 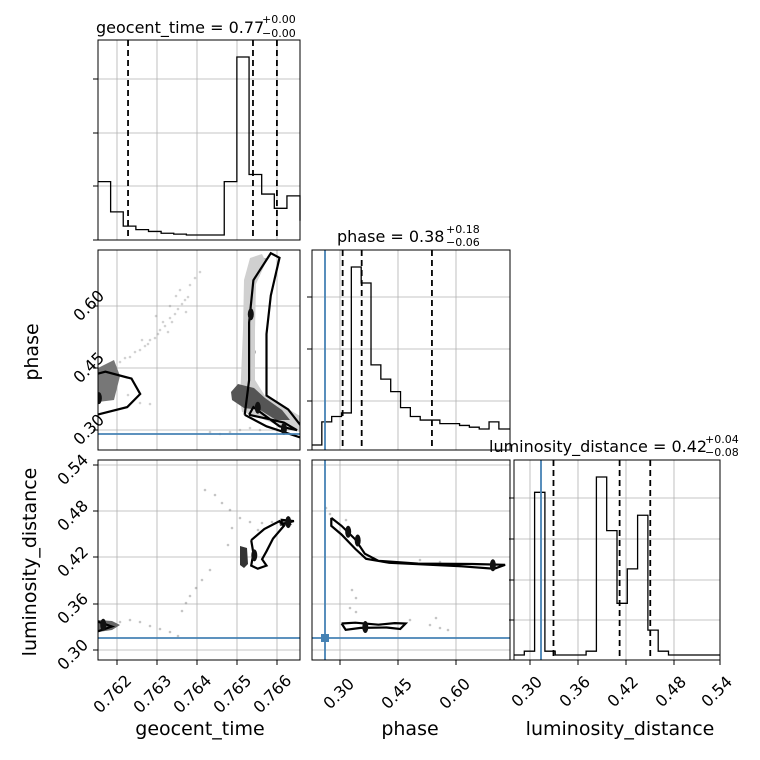 I want to click on ylabel-luminosity-distance: luminosity_distance, so click(x=30, y=562).